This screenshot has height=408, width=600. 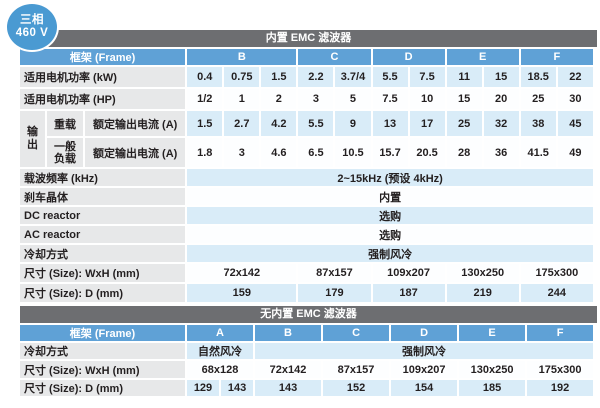 What do you see at coordinates (353, 152) in the screenshot?
I see `value-cell: 10.5` at bounding box center [353, 152].